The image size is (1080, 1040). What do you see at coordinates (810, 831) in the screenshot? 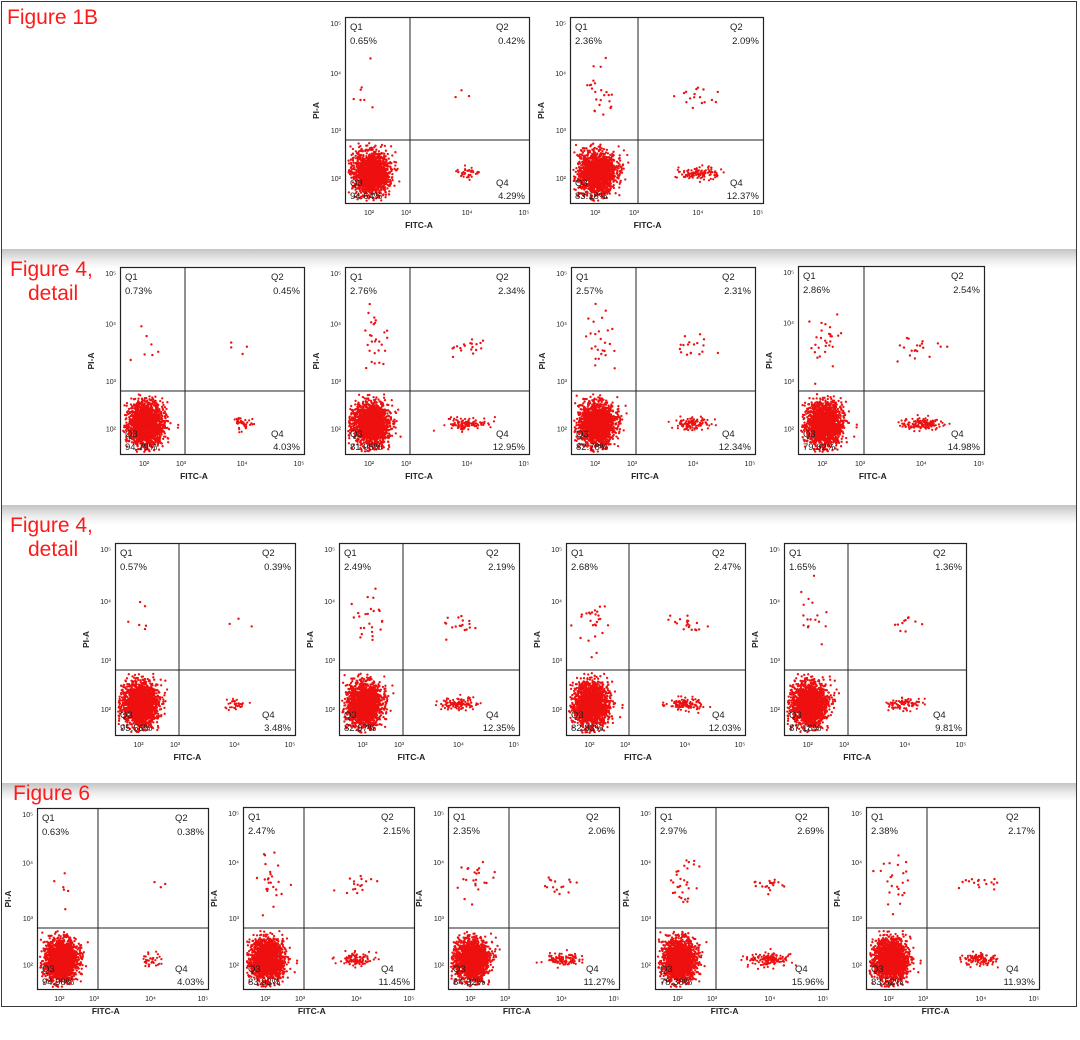
I see `quadrant-value-q2: 2.69%` at bounding box center [810, 831].